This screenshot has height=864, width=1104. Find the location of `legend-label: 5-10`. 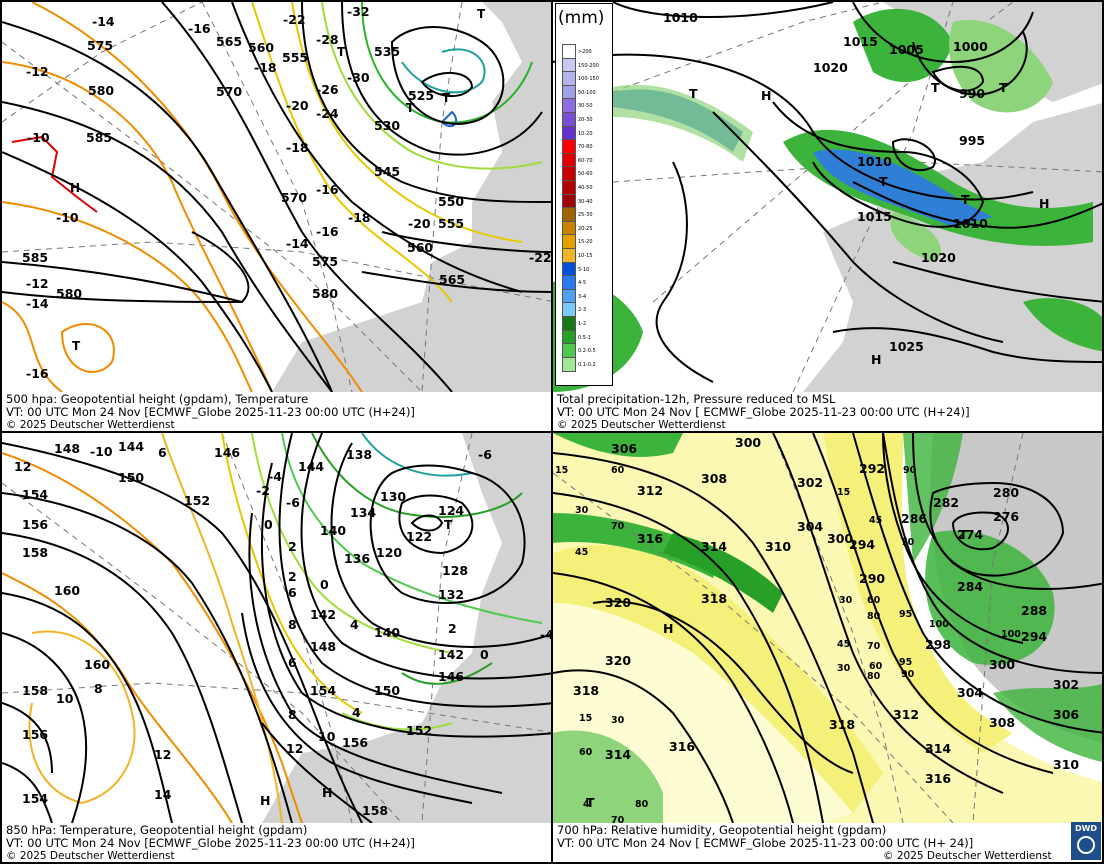

legend-label: 5-10 is located at coordinates (584, 269).